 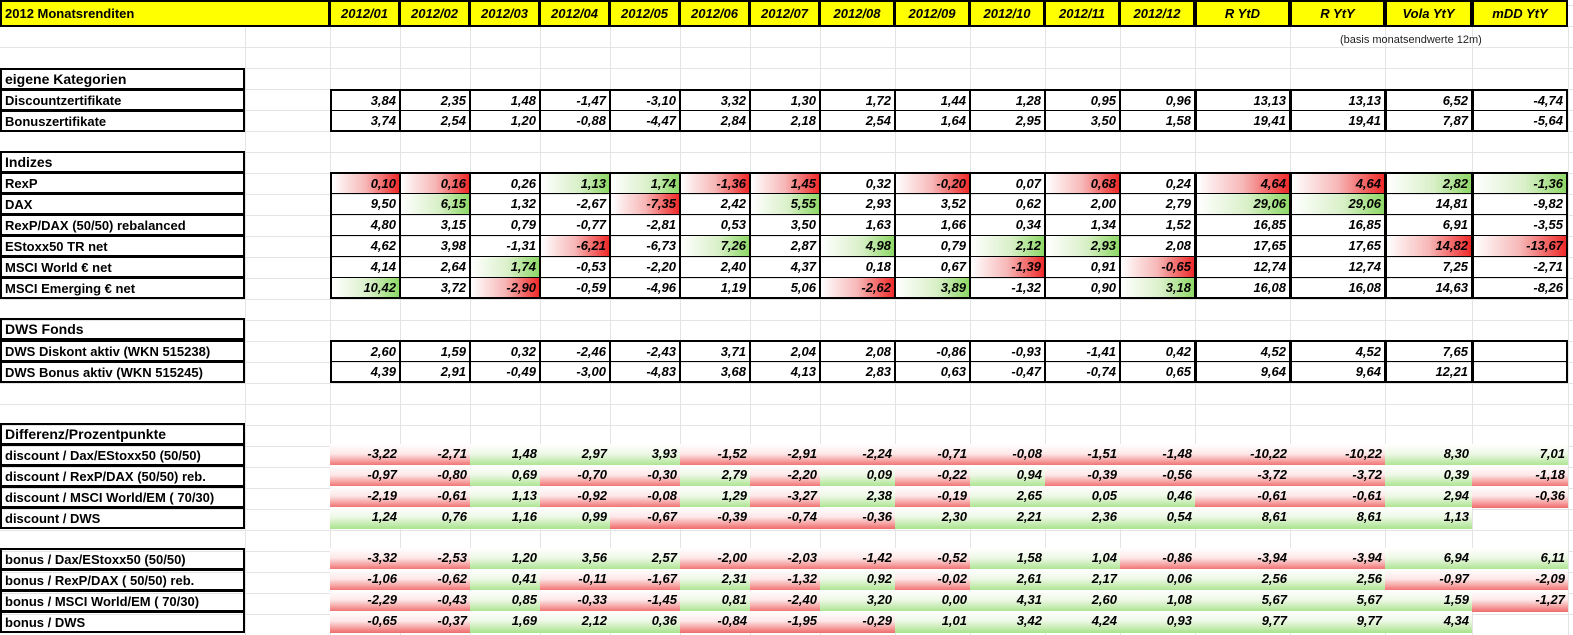 What do you see at coordinates (645, 372) in the screenshot?
I see `value-cell: -4,83` at bounding box center [645, 372].